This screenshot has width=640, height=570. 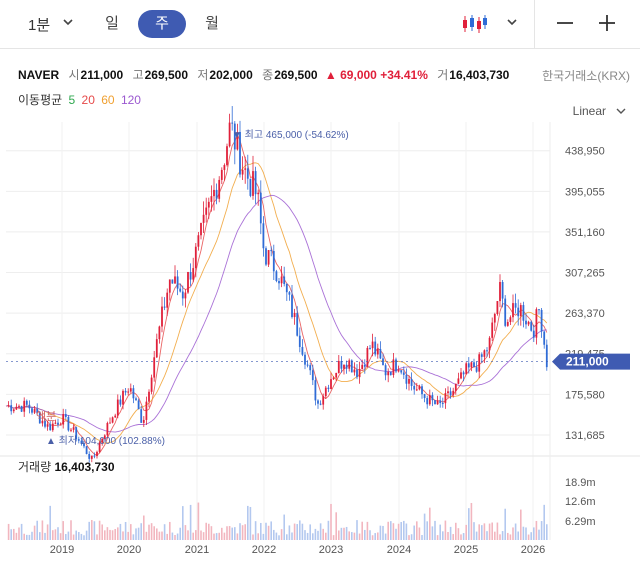 What do you see at coordinates (580, 483) in the screenshot?
I see `volume-tick-label: 18.9m` at bounding box center [580, 483].